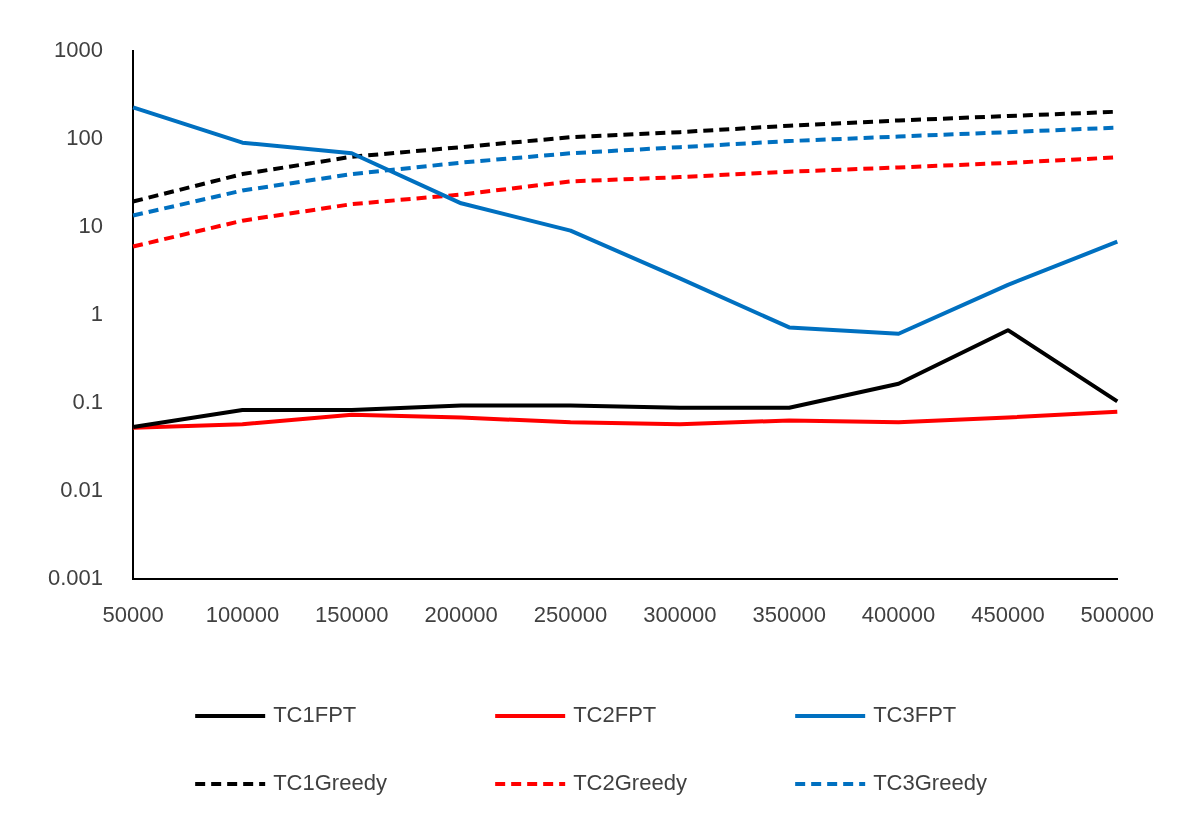 The width and height of the screenshot is (1189, 839). Describe the element at coordinates (789, 614) in the screenshot. I see `x-tick-label: 350000` at that location.